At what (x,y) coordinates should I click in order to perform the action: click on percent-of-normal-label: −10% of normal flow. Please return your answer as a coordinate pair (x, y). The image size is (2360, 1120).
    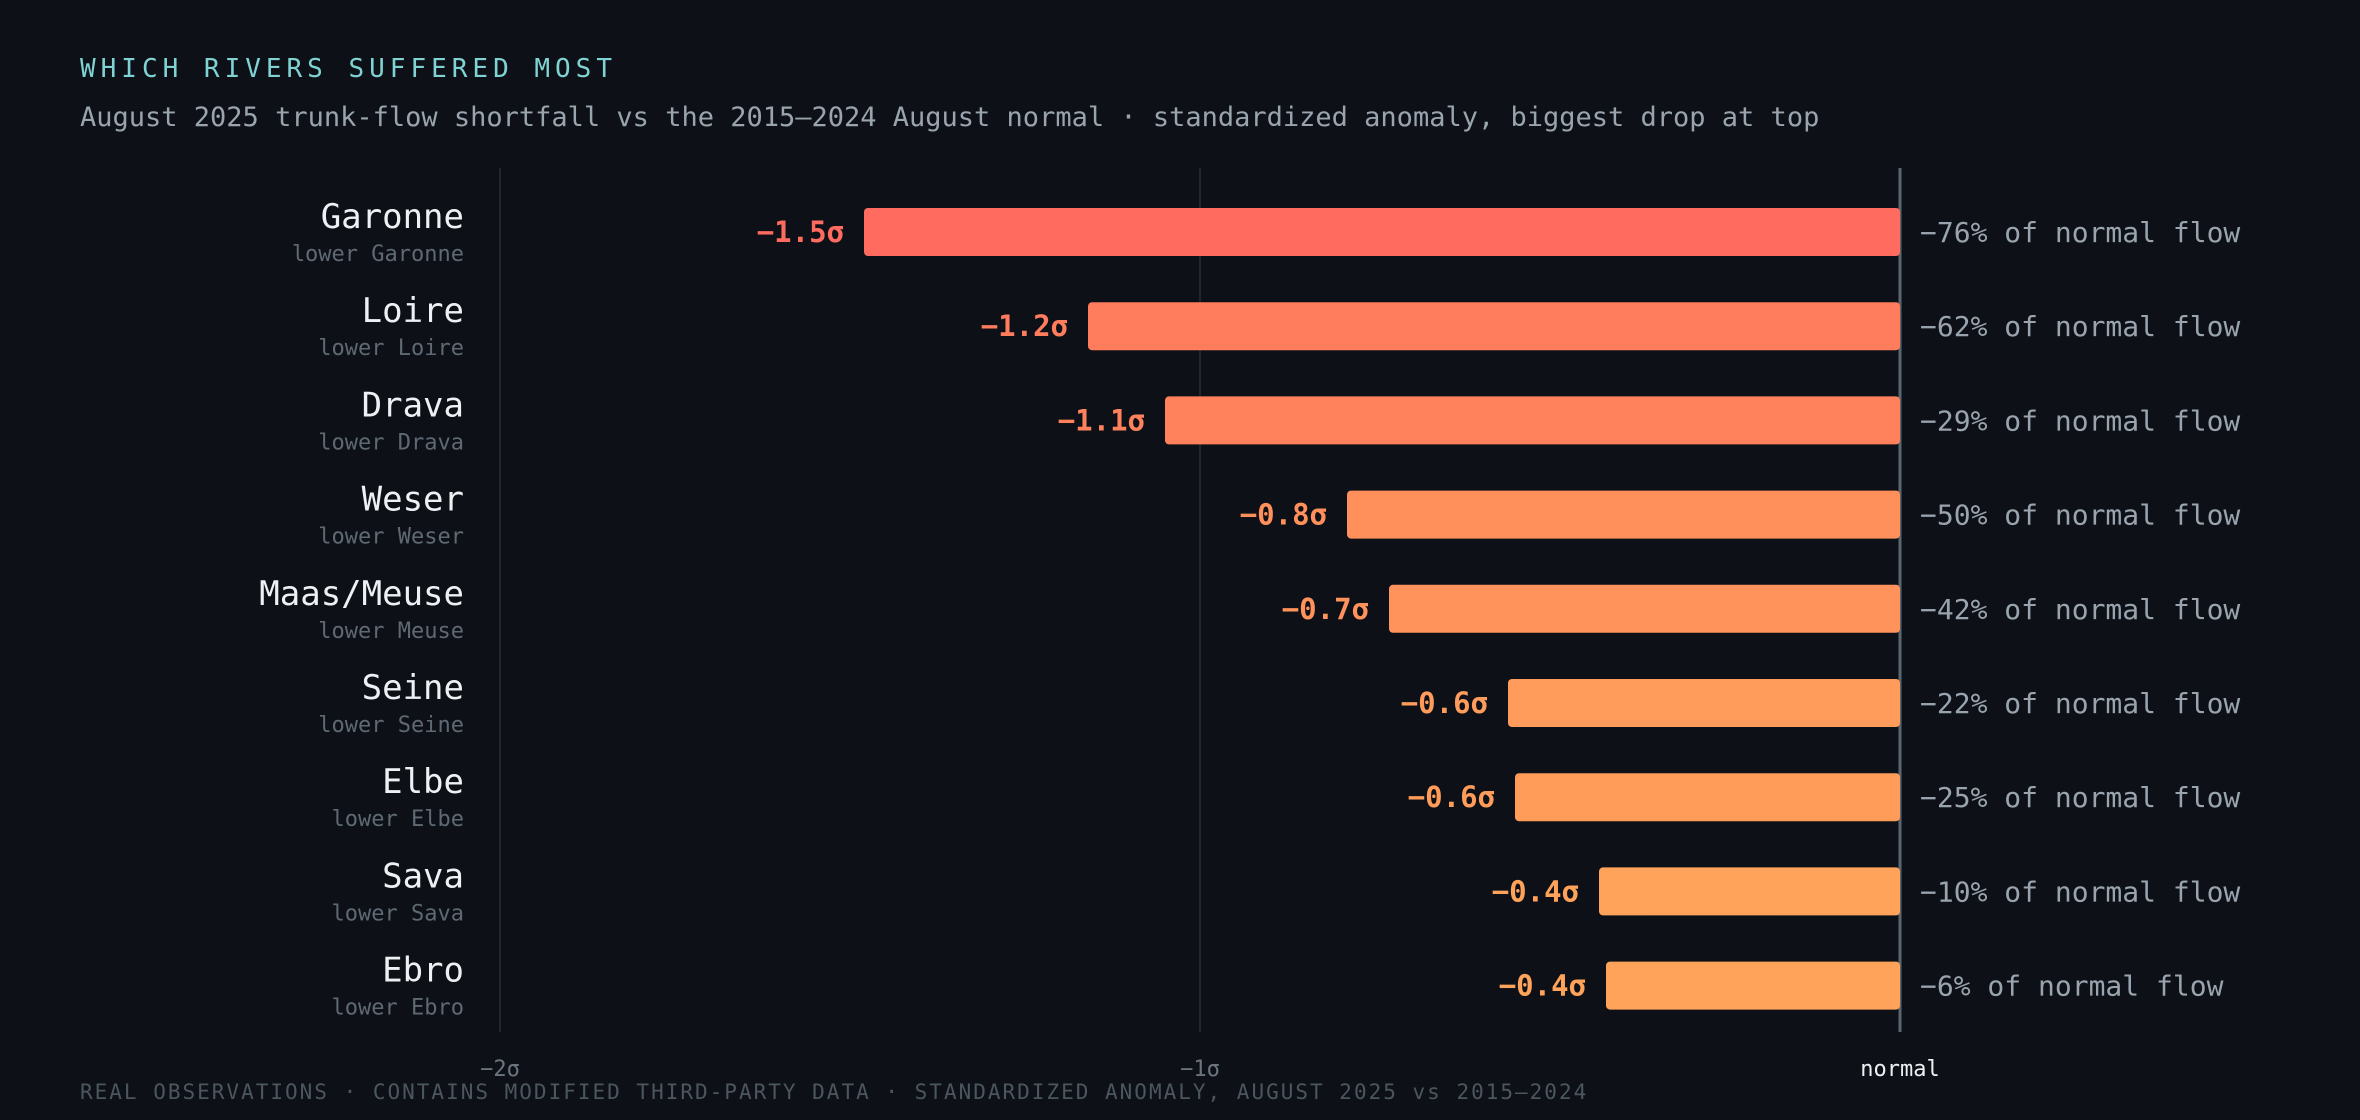
    Looking at the image, I should click on (2080, 891).